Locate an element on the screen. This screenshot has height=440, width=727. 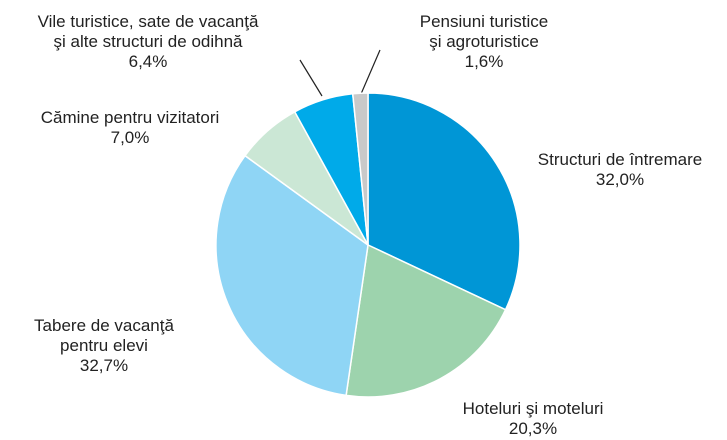
value-label: 6,4% is located at coordinates (148, 61).